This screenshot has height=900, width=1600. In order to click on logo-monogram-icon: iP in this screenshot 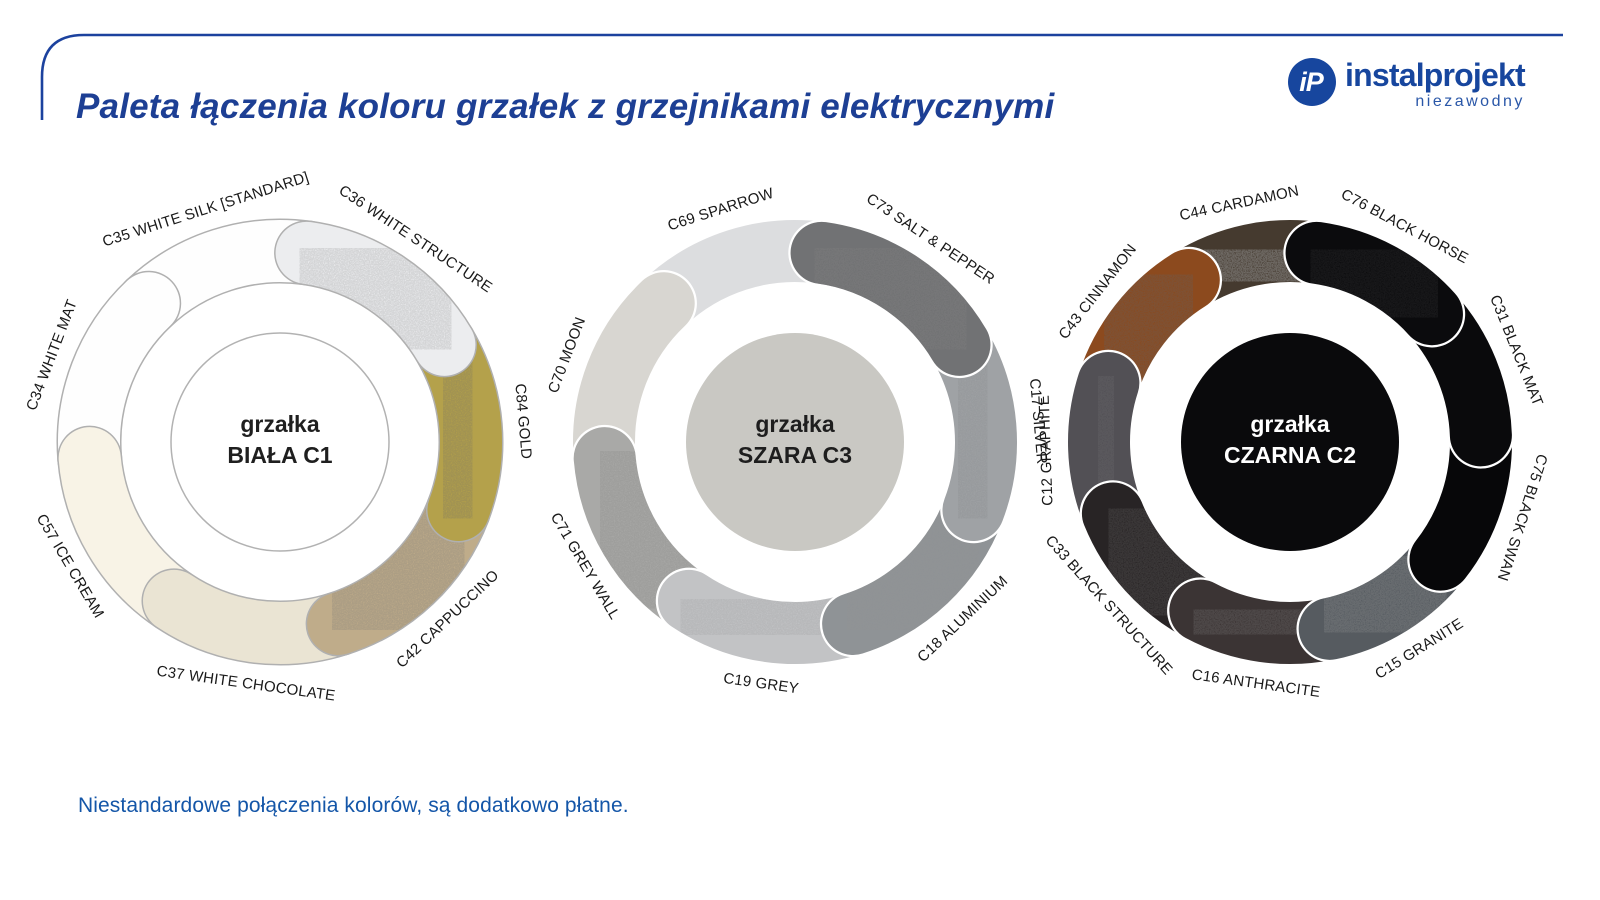, I will do `click(1312, 82)`.